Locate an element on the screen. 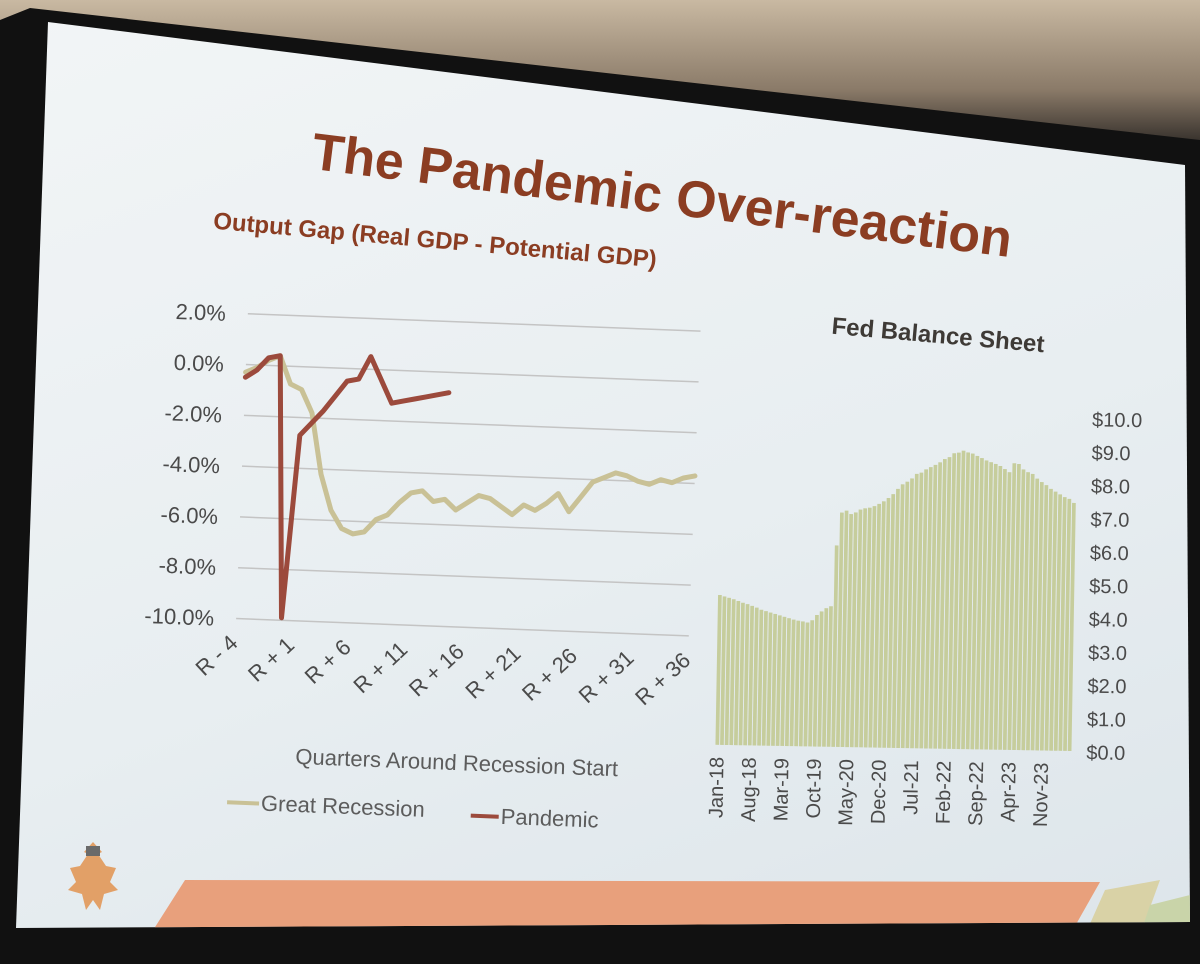  legend-label-great-recession: Great Recession is located at coordinates (343, 806).